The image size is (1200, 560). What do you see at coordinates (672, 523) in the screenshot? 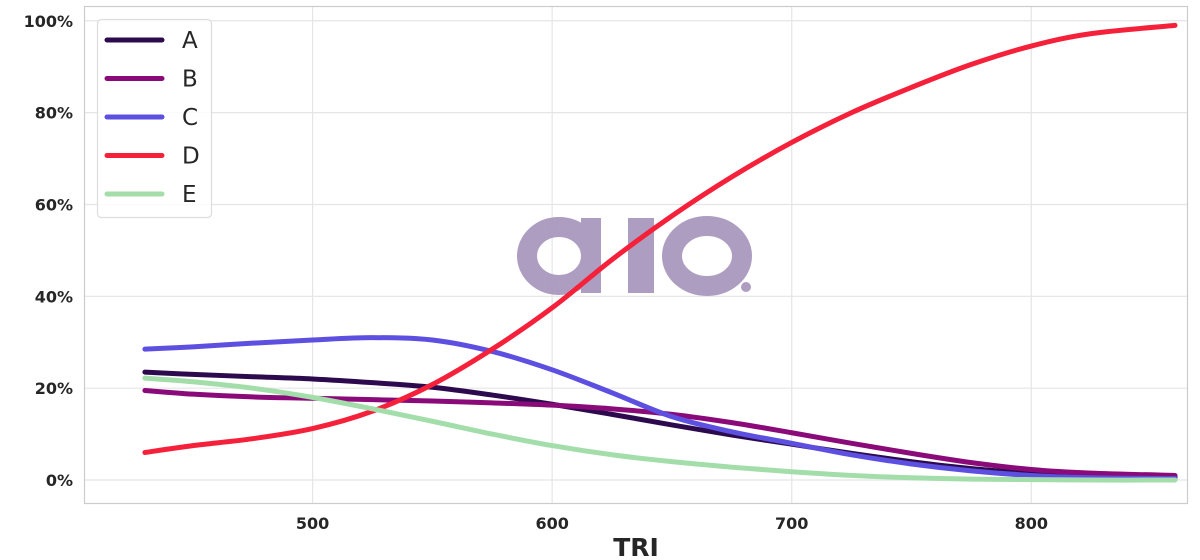
I see `x-axis-ticks: 500 600 700 800` at bounding box center [672, 523].